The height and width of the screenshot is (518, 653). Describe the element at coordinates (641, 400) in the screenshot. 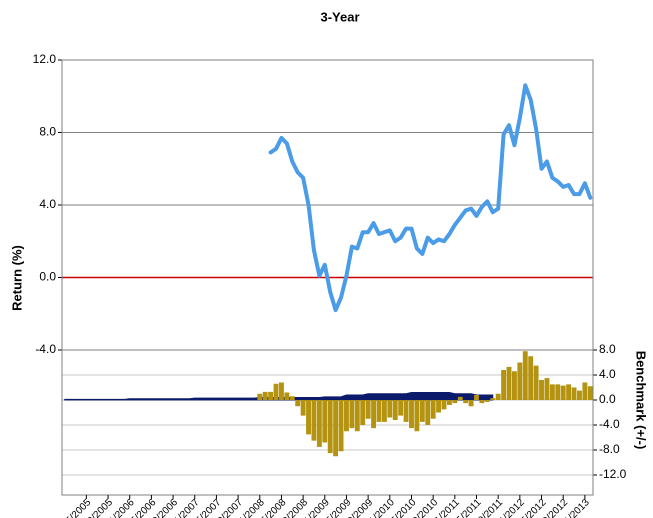

I see `y2-axis-label: Benchmark (+/-)` at that location.